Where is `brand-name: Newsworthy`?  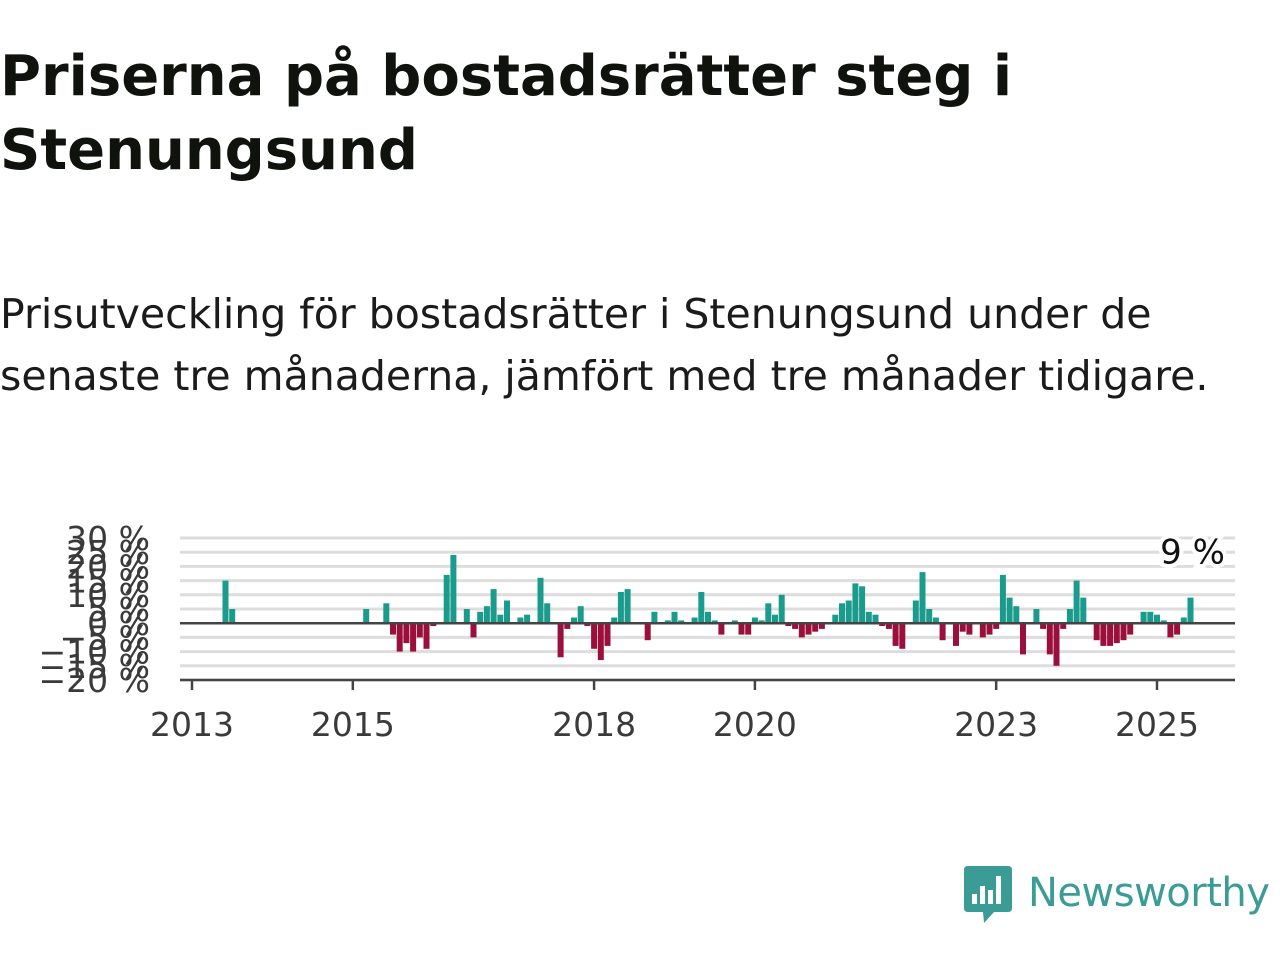 brand-name: Newsworthy is located at coordinates (1149, 893).